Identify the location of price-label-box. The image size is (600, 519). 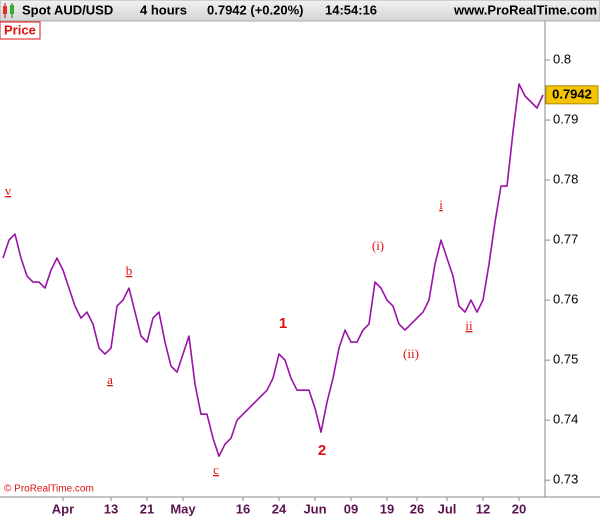
(20, 30).